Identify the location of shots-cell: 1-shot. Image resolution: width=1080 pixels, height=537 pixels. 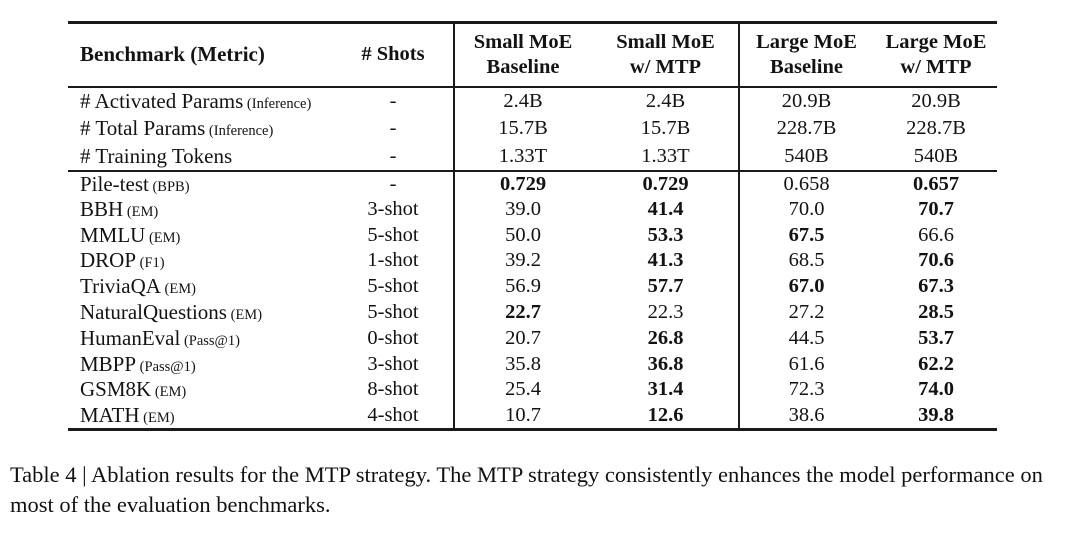
(393, 260).